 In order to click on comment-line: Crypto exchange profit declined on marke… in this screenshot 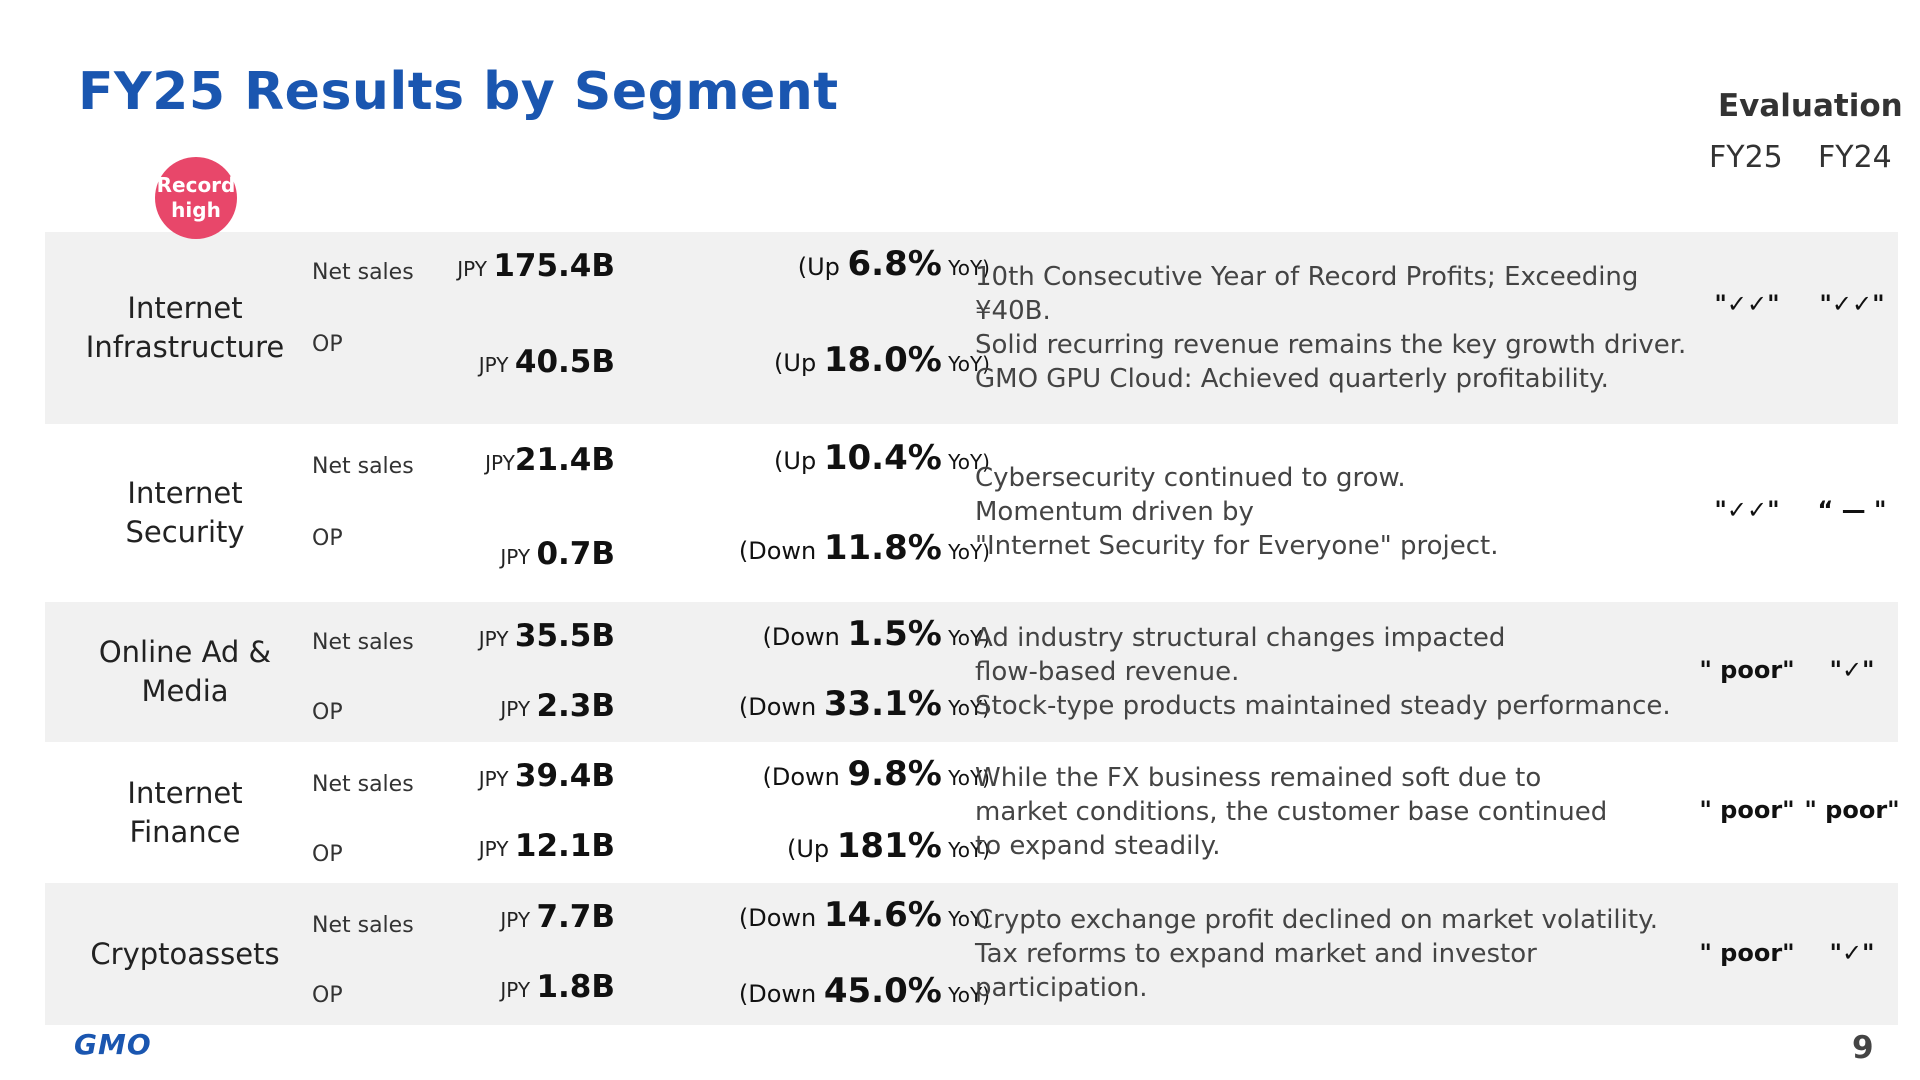, I will do `click(1317, 920)`.